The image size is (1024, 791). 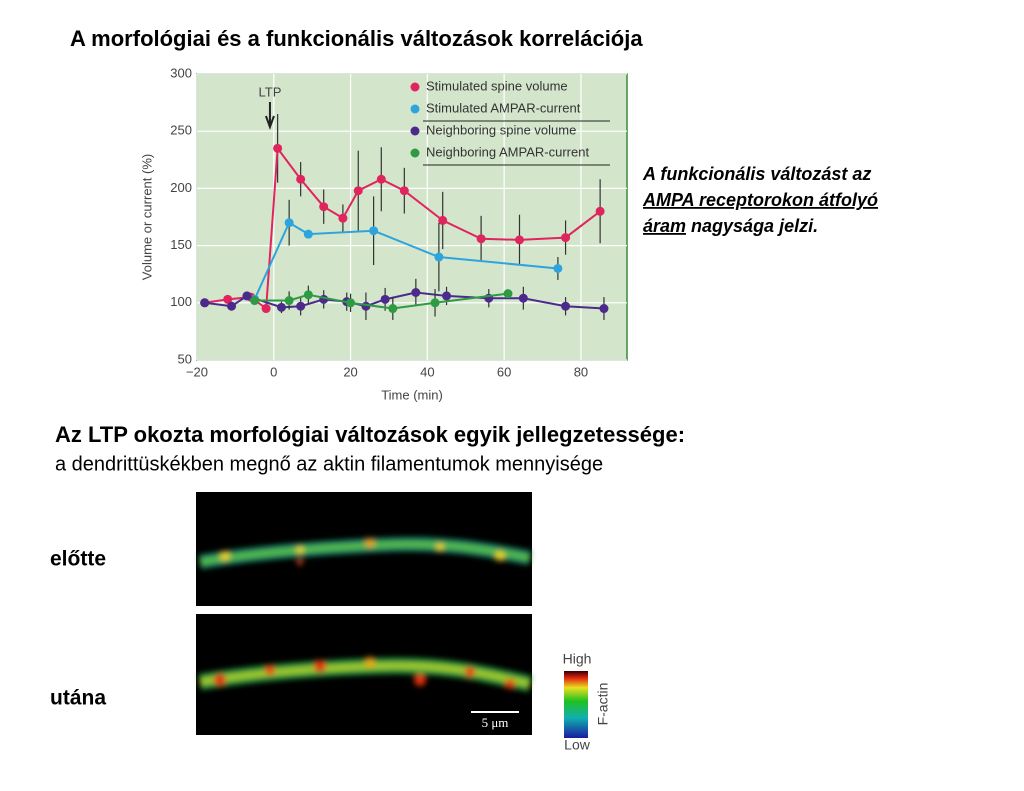 I want to click on legend-label: Stimulated AMPAR-current, so click(x=503, y=107).